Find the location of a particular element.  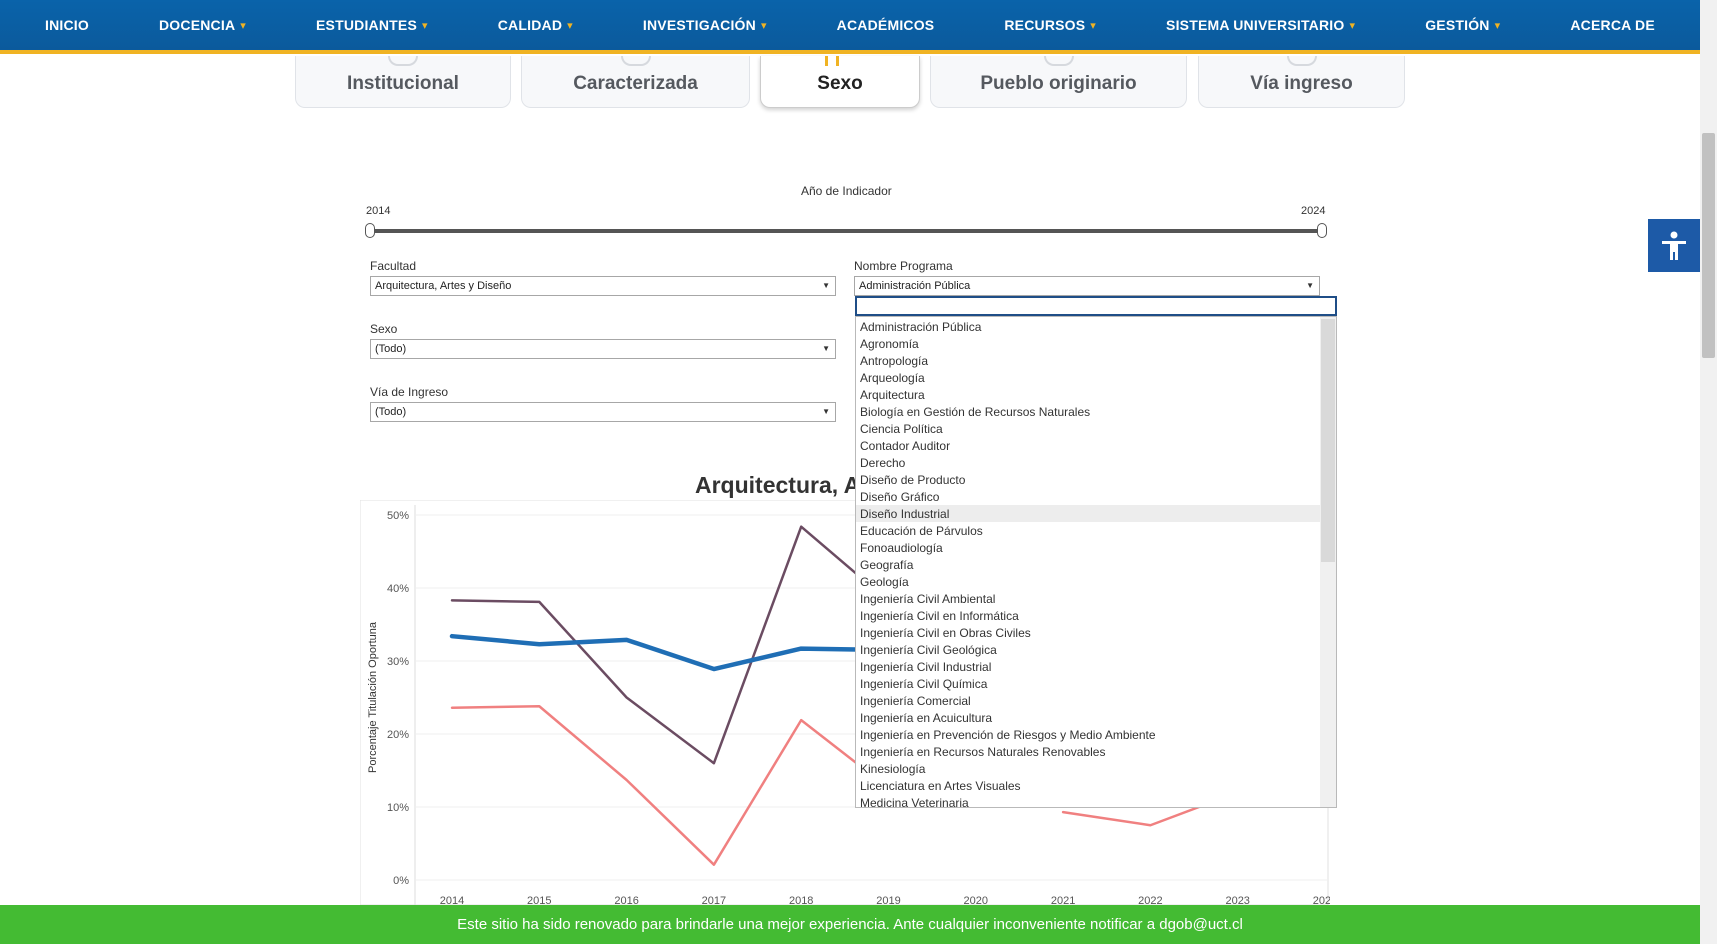

nav-item-estudiantes: ESTUDIANTES ▾ is located at coordinates (372, 25).